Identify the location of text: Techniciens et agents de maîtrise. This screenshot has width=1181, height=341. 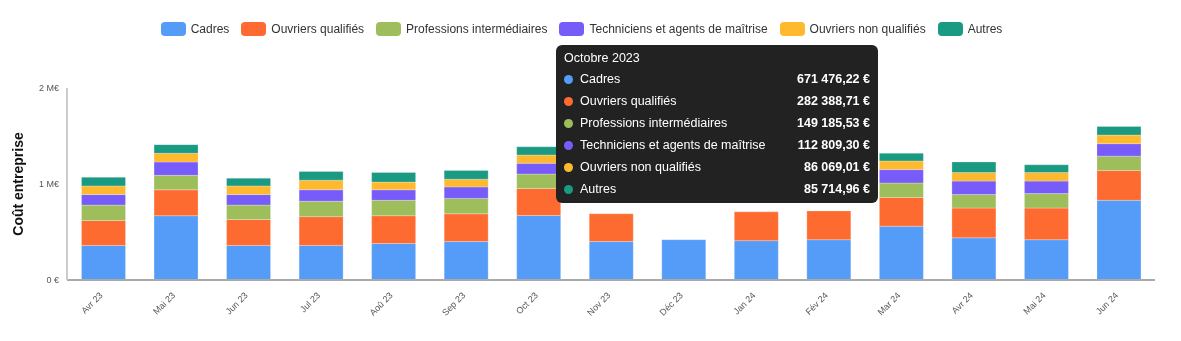
(678, 29).